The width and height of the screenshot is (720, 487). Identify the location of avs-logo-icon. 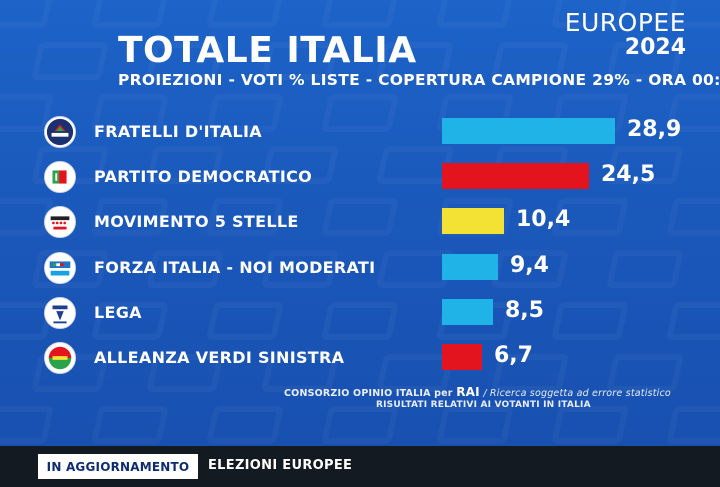
(60, 358).